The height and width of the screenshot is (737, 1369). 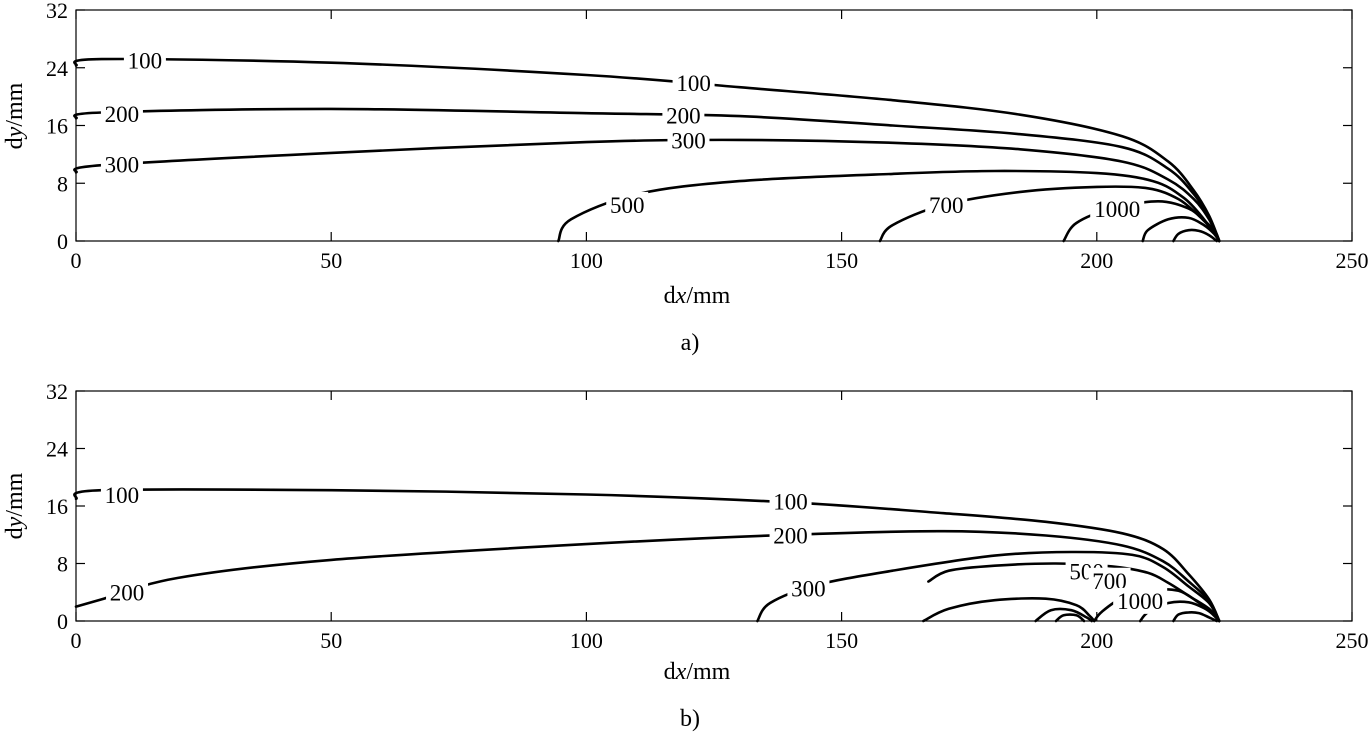 I want to click on panel-a-y-tick-label: 0, so click(x=62, y=241).